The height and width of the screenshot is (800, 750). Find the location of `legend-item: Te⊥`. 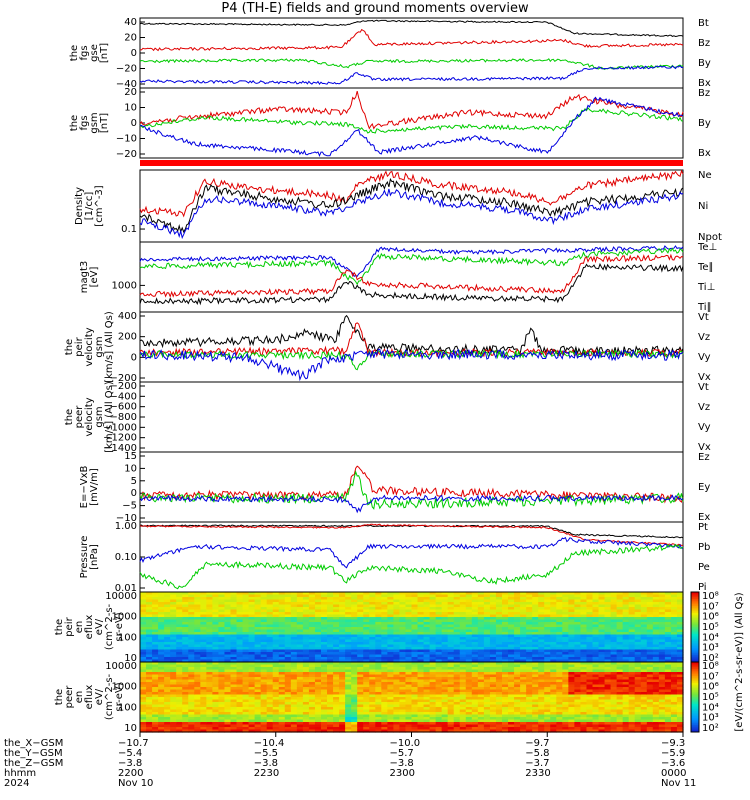

legend-item: Te⊥ is located at coordinates (707, 247).